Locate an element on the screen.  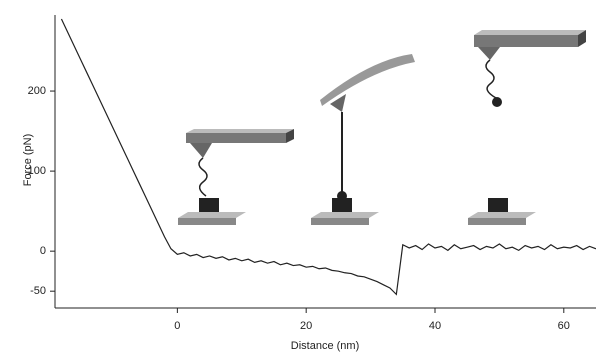
y-tick-label: 0 is located at coordinates (43, 251).